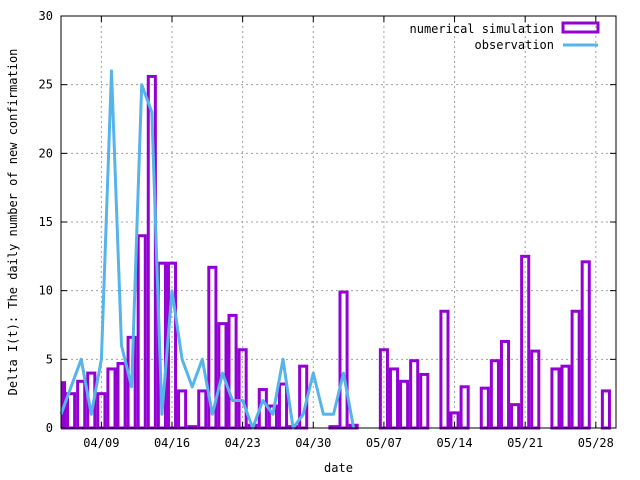  What do you see at coordinates (384, 443) in the screenshot?
I see `x-tick-label: 05/07` at bounding box center [384, 443].